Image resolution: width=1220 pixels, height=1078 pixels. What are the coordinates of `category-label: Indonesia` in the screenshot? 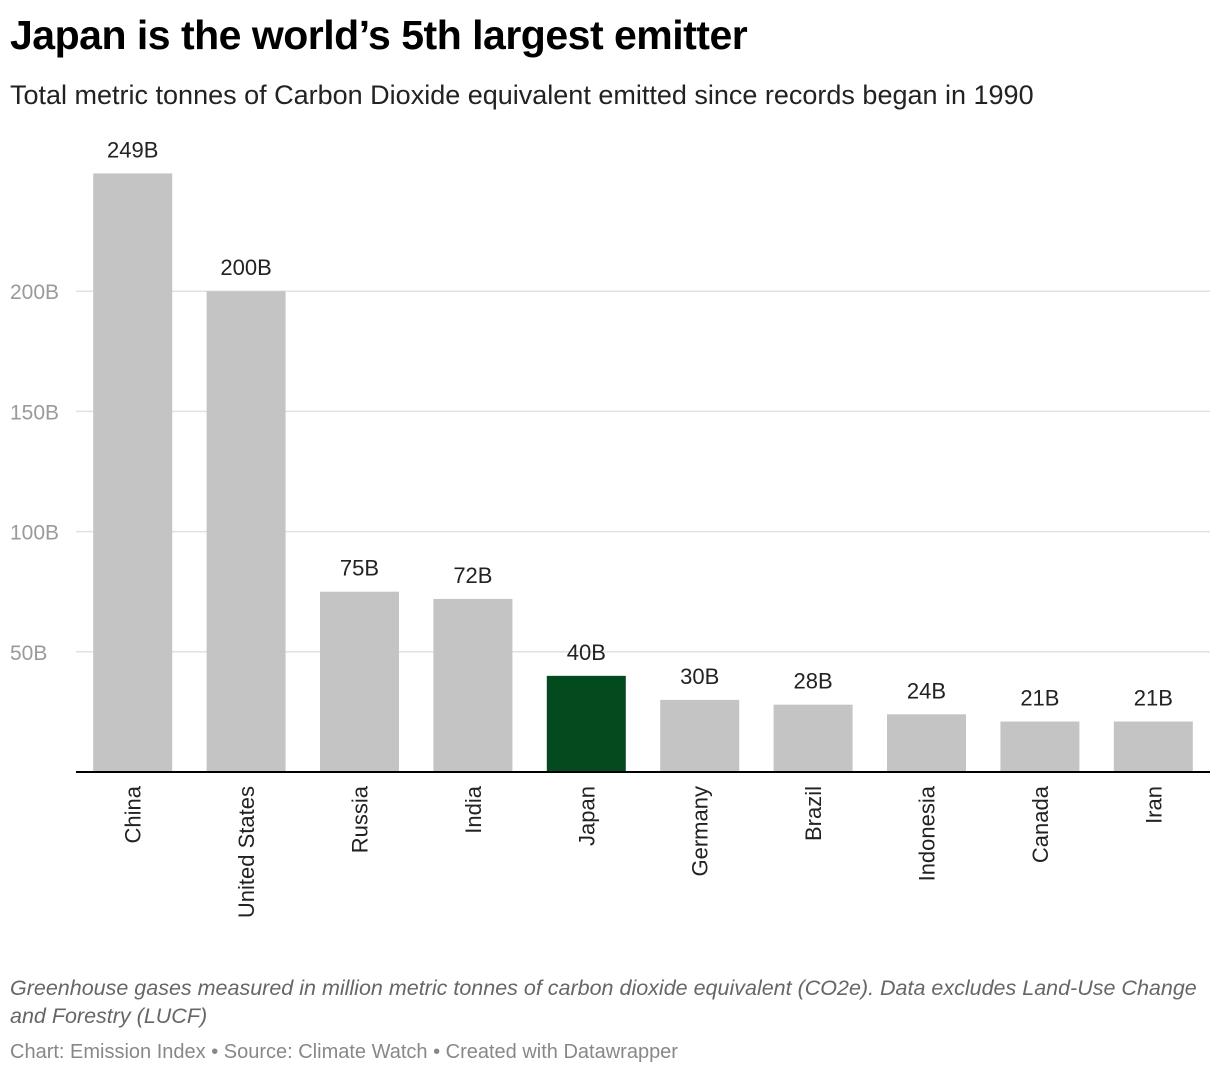 It's located at (927, 833).